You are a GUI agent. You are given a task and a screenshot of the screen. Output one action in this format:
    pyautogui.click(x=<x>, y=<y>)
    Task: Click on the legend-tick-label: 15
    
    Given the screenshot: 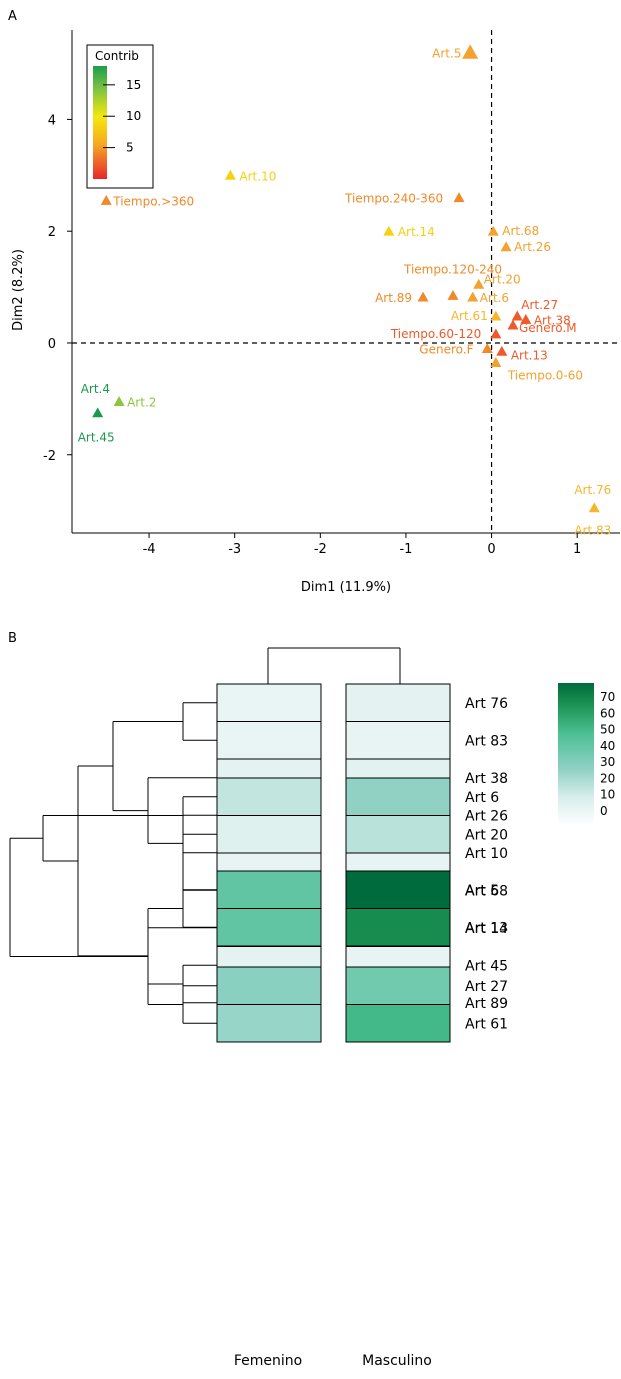 What is the action you would take?
    pyautogui.click(x=133, y=85)
    